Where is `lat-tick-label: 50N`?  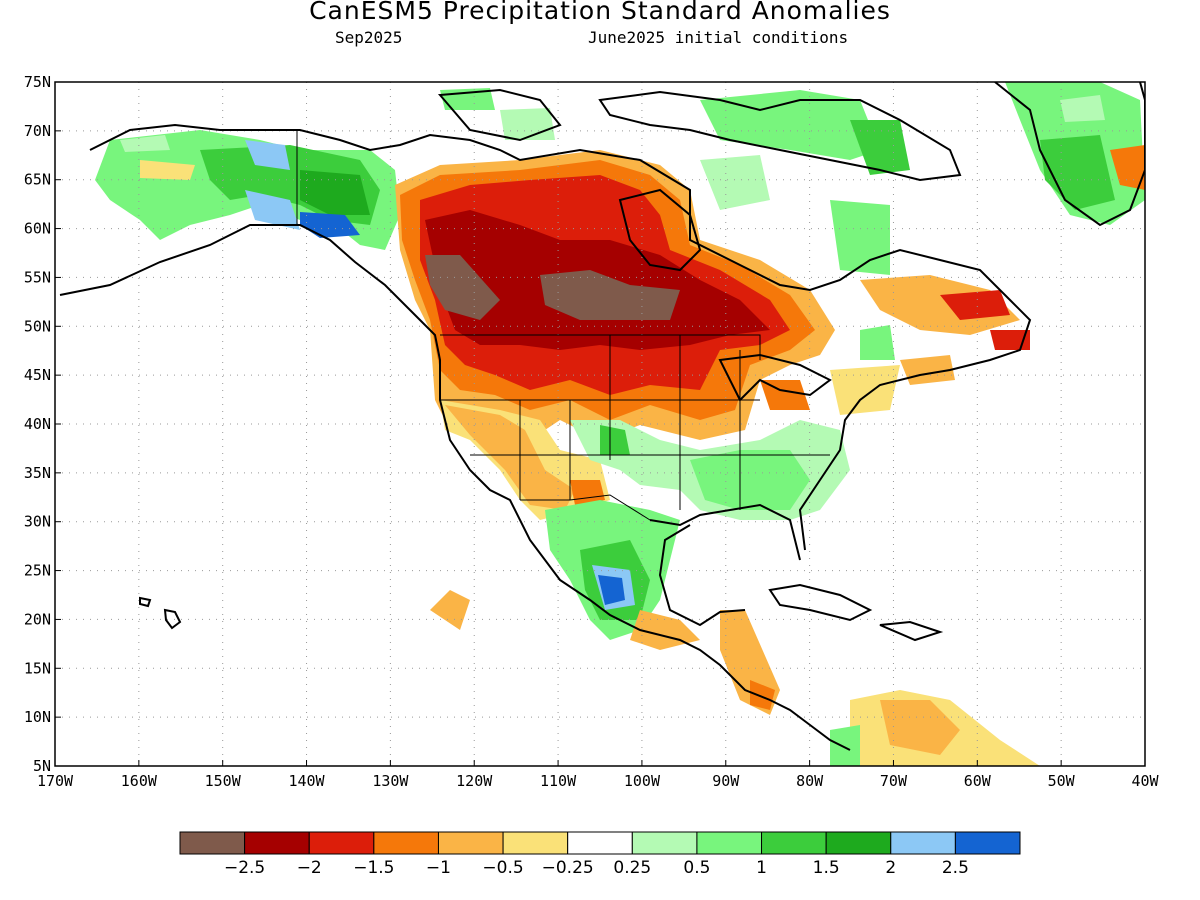
lat-tick-label: 50N is located at coordinates (37, 326).